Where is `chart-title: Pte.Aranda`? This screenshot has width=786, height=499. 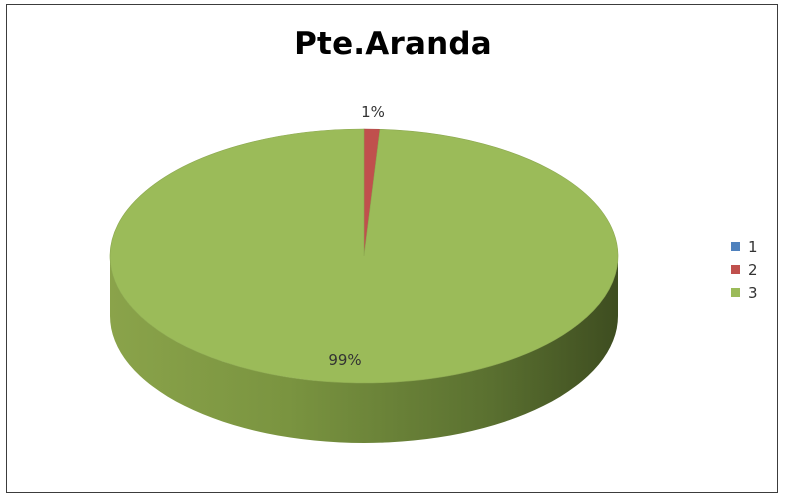 chart-title: Pte.Aranda is located at coordinates (393, 44).